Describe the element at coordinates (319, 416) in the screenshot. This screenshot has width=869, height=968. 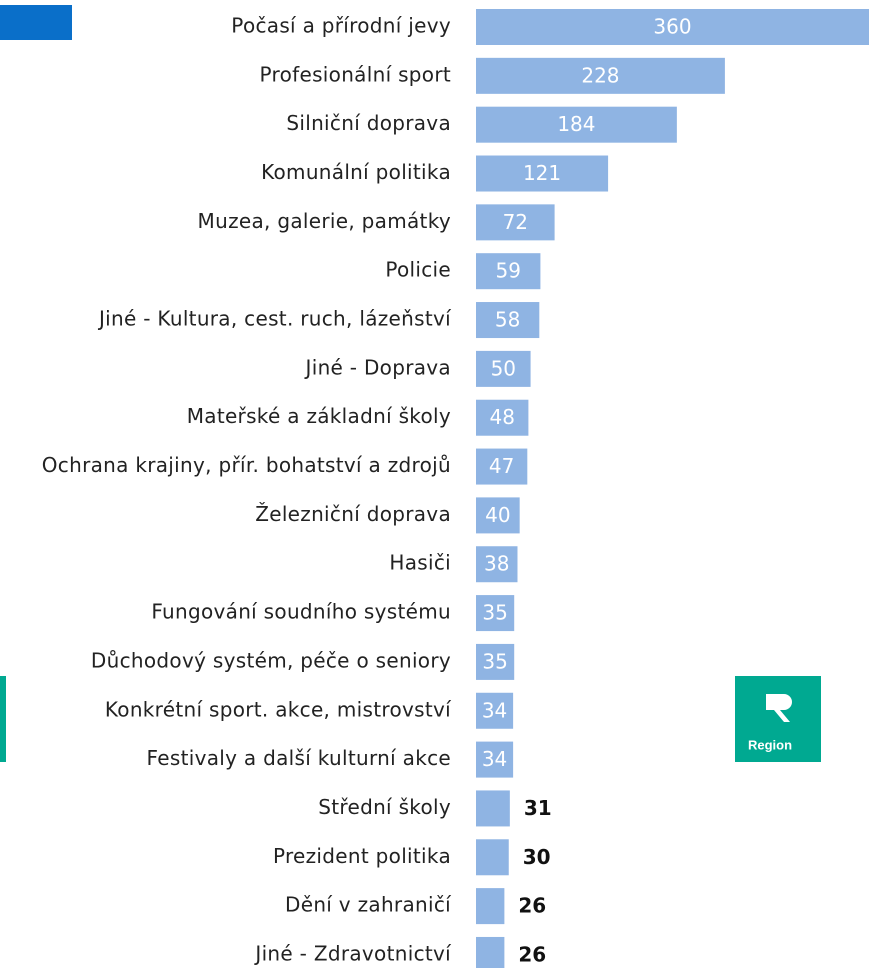
I see `category-label: Mateřské a základní školy` at that location.